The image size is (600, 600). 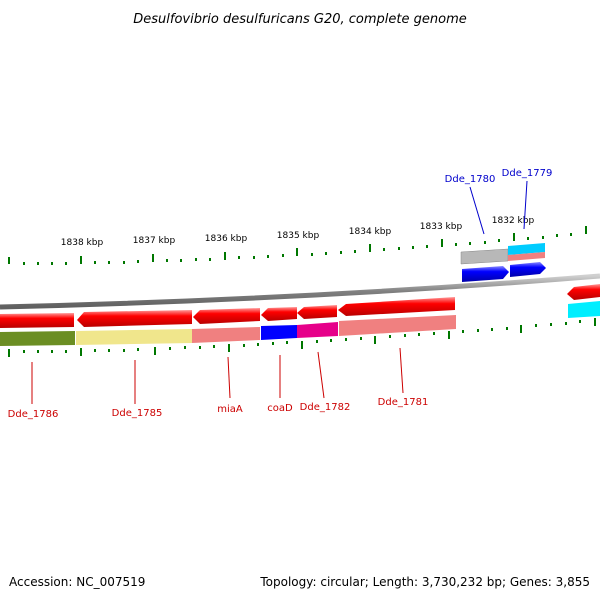 I want to click on feature-bar-miaA, so click(x=226, y=335).